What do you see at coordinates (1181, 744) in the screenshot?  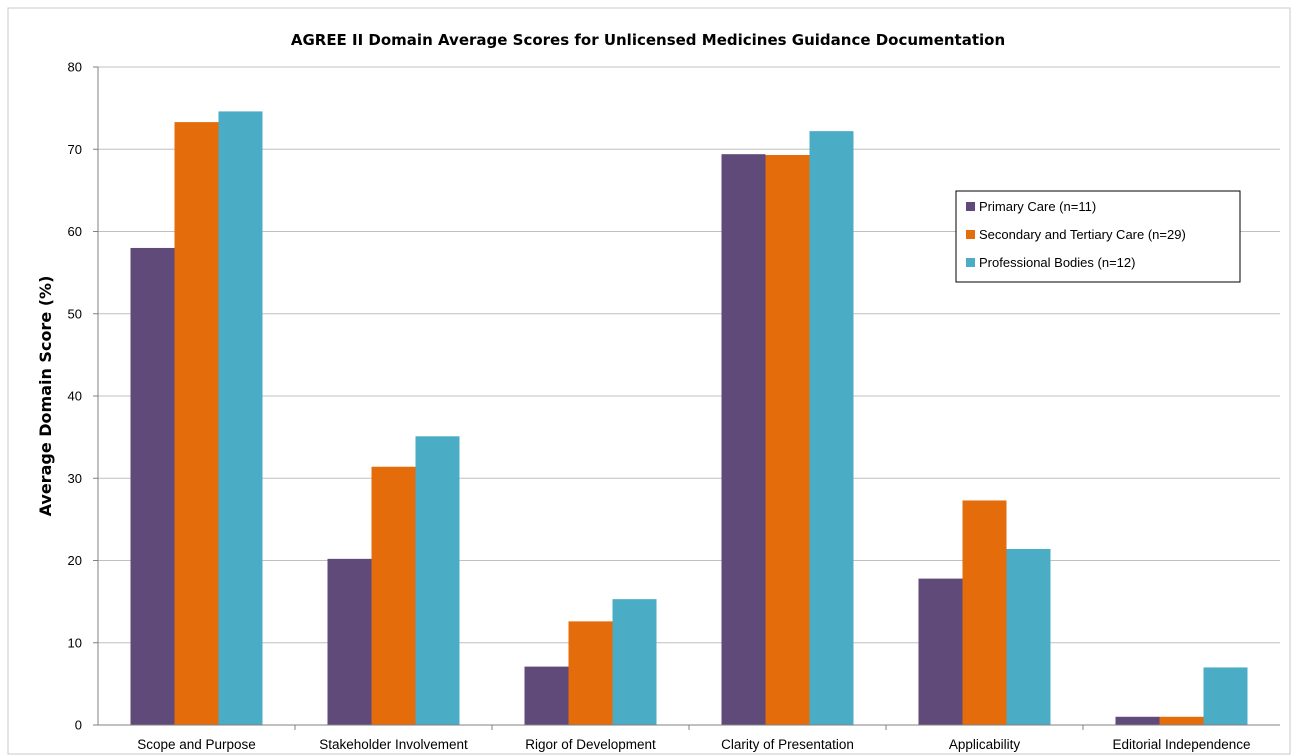 I see `x-category-label: Editorial Independence` at bounding box center [1181, 744].